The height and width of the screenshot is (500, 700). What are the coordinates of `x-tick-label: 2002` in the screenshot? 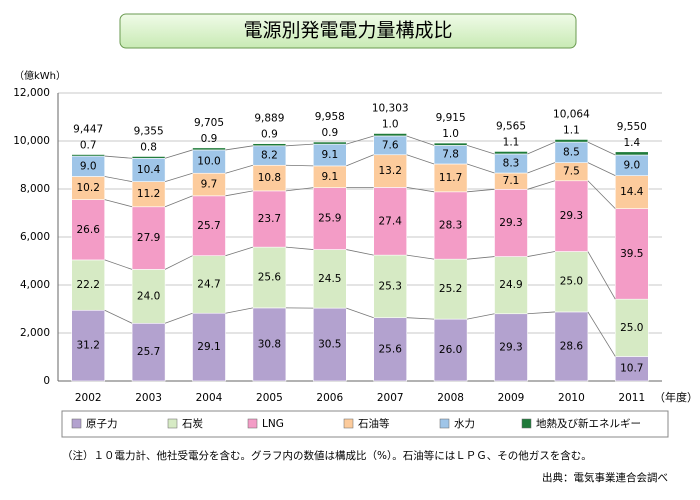 It's located at (88, 398).